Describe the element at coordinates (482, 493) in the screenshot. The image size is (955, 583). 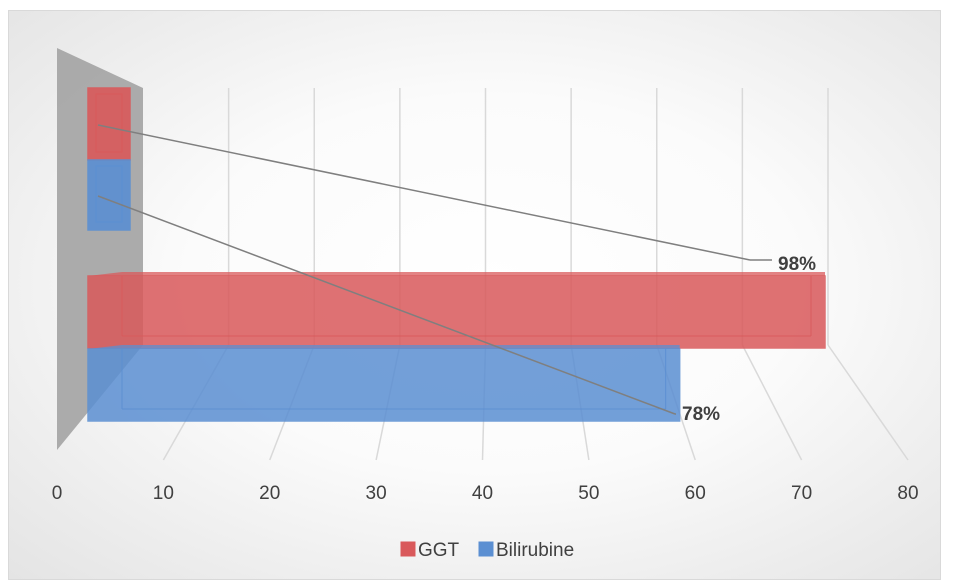
I see `x-tick-label: 40` at that location.